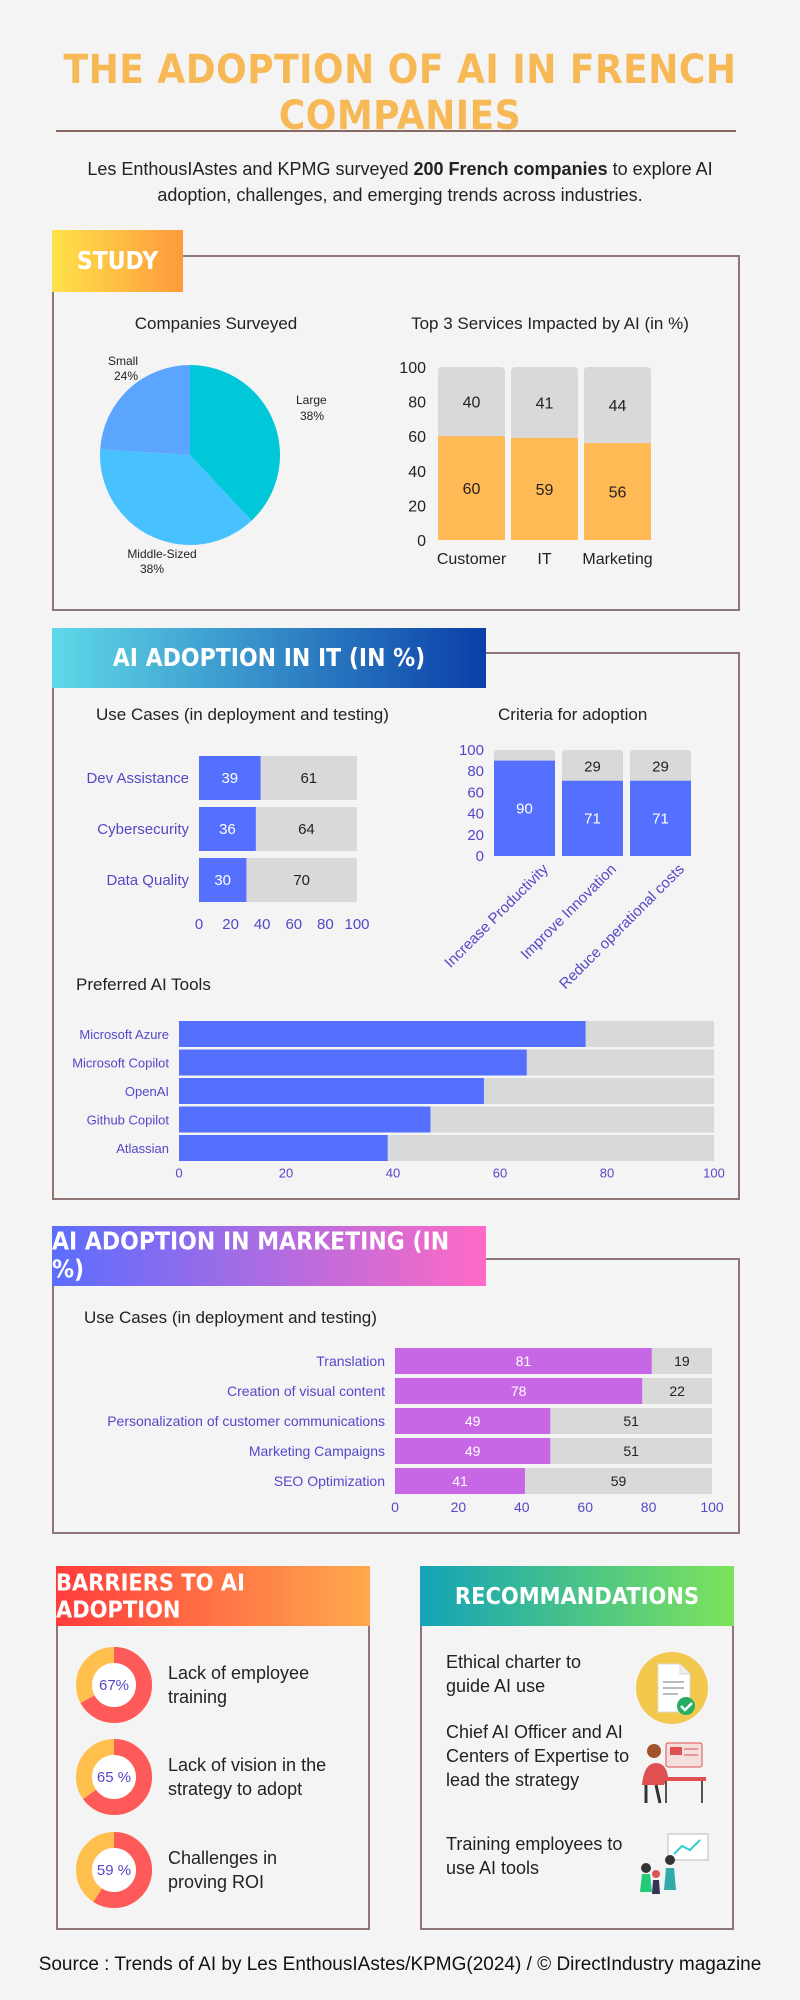  Describe the element at coordinates (120, 1063) in the screenshot. I see `y-category-label: Microsoft Copilot` at that location.